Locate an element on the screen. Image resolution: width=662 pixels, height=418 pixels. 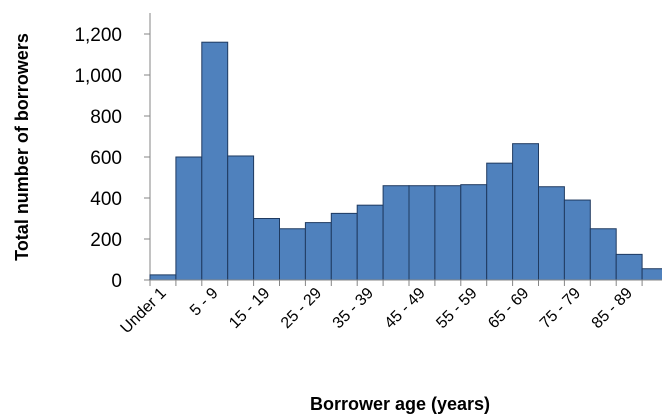
y-axis: 0 200 400 600 800 1,000 1,200 is located at coordinates (112, 152).